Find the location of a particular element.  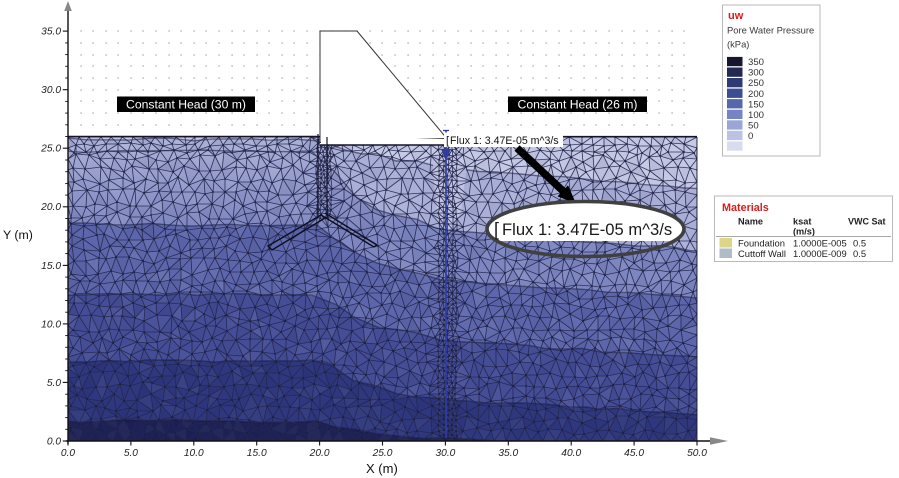

svg-text: ksat is located at coordinates (802, 222).